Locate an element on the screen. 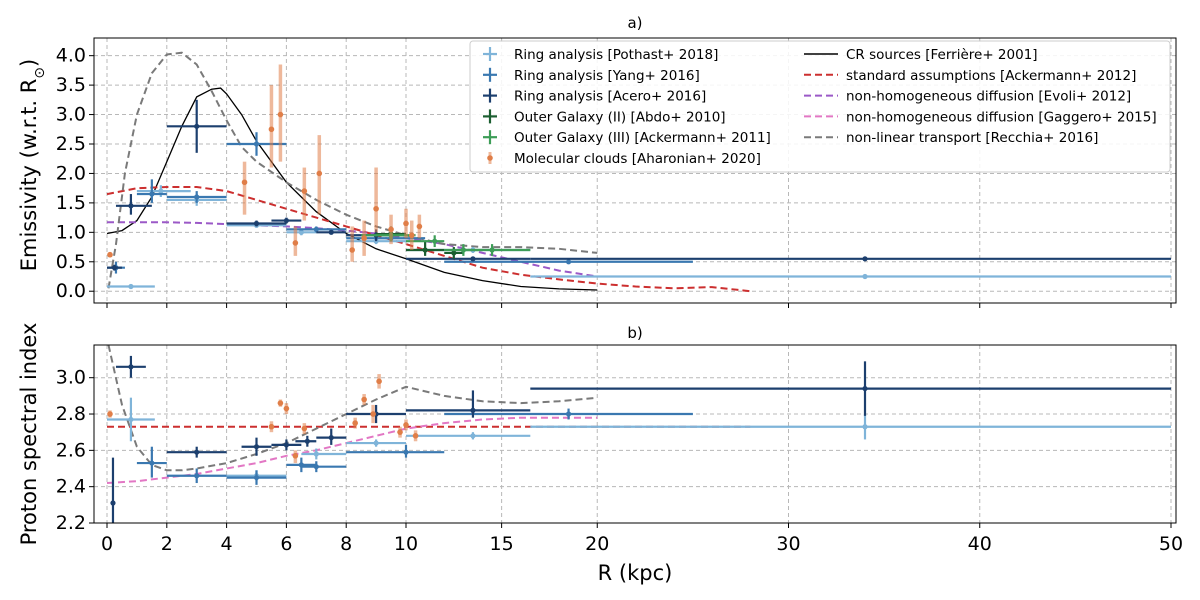  y-tick-label: 4.0 is located at coordinates (71, 56).